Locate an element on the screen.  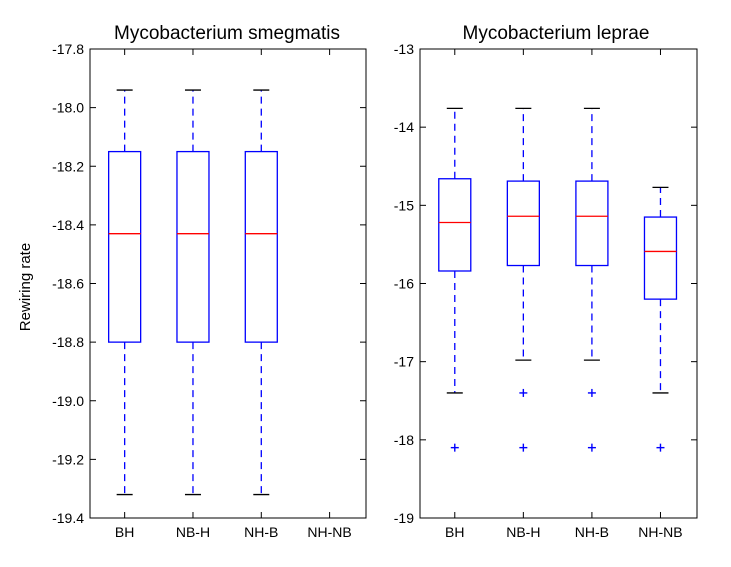
y-tick-label: -18 is located at coordinates (404, 440).